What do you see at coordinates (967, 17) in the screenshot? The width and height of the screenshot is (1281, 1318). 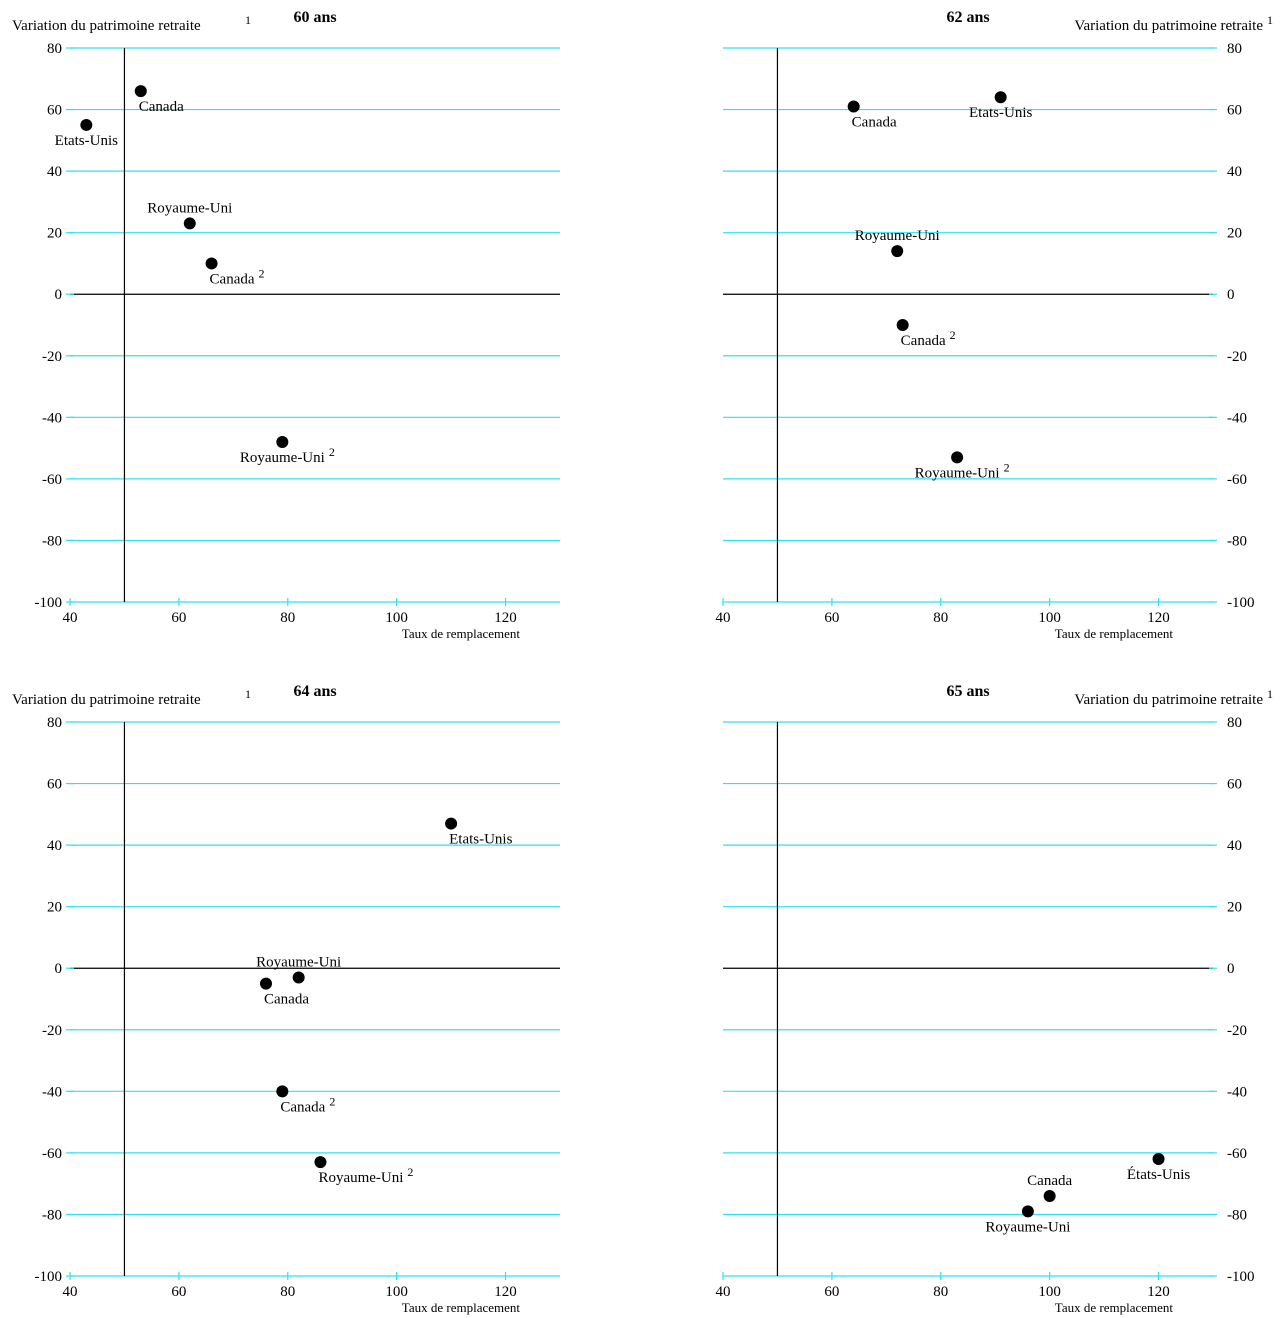 I see `chart-title: 62 ans` at bounding box center [967, 17].